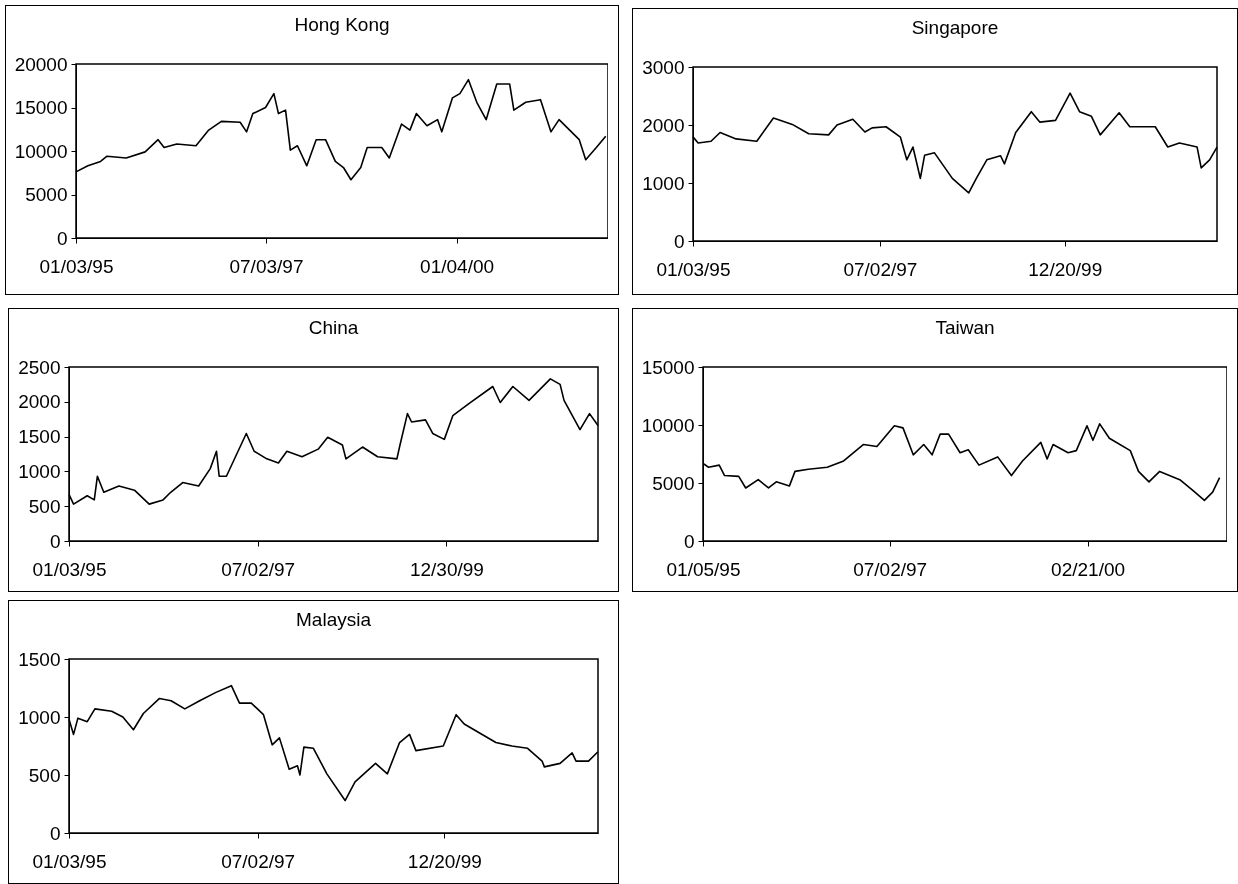  I want to click on x-tick-label: 01/05/95, so click(703, 569).